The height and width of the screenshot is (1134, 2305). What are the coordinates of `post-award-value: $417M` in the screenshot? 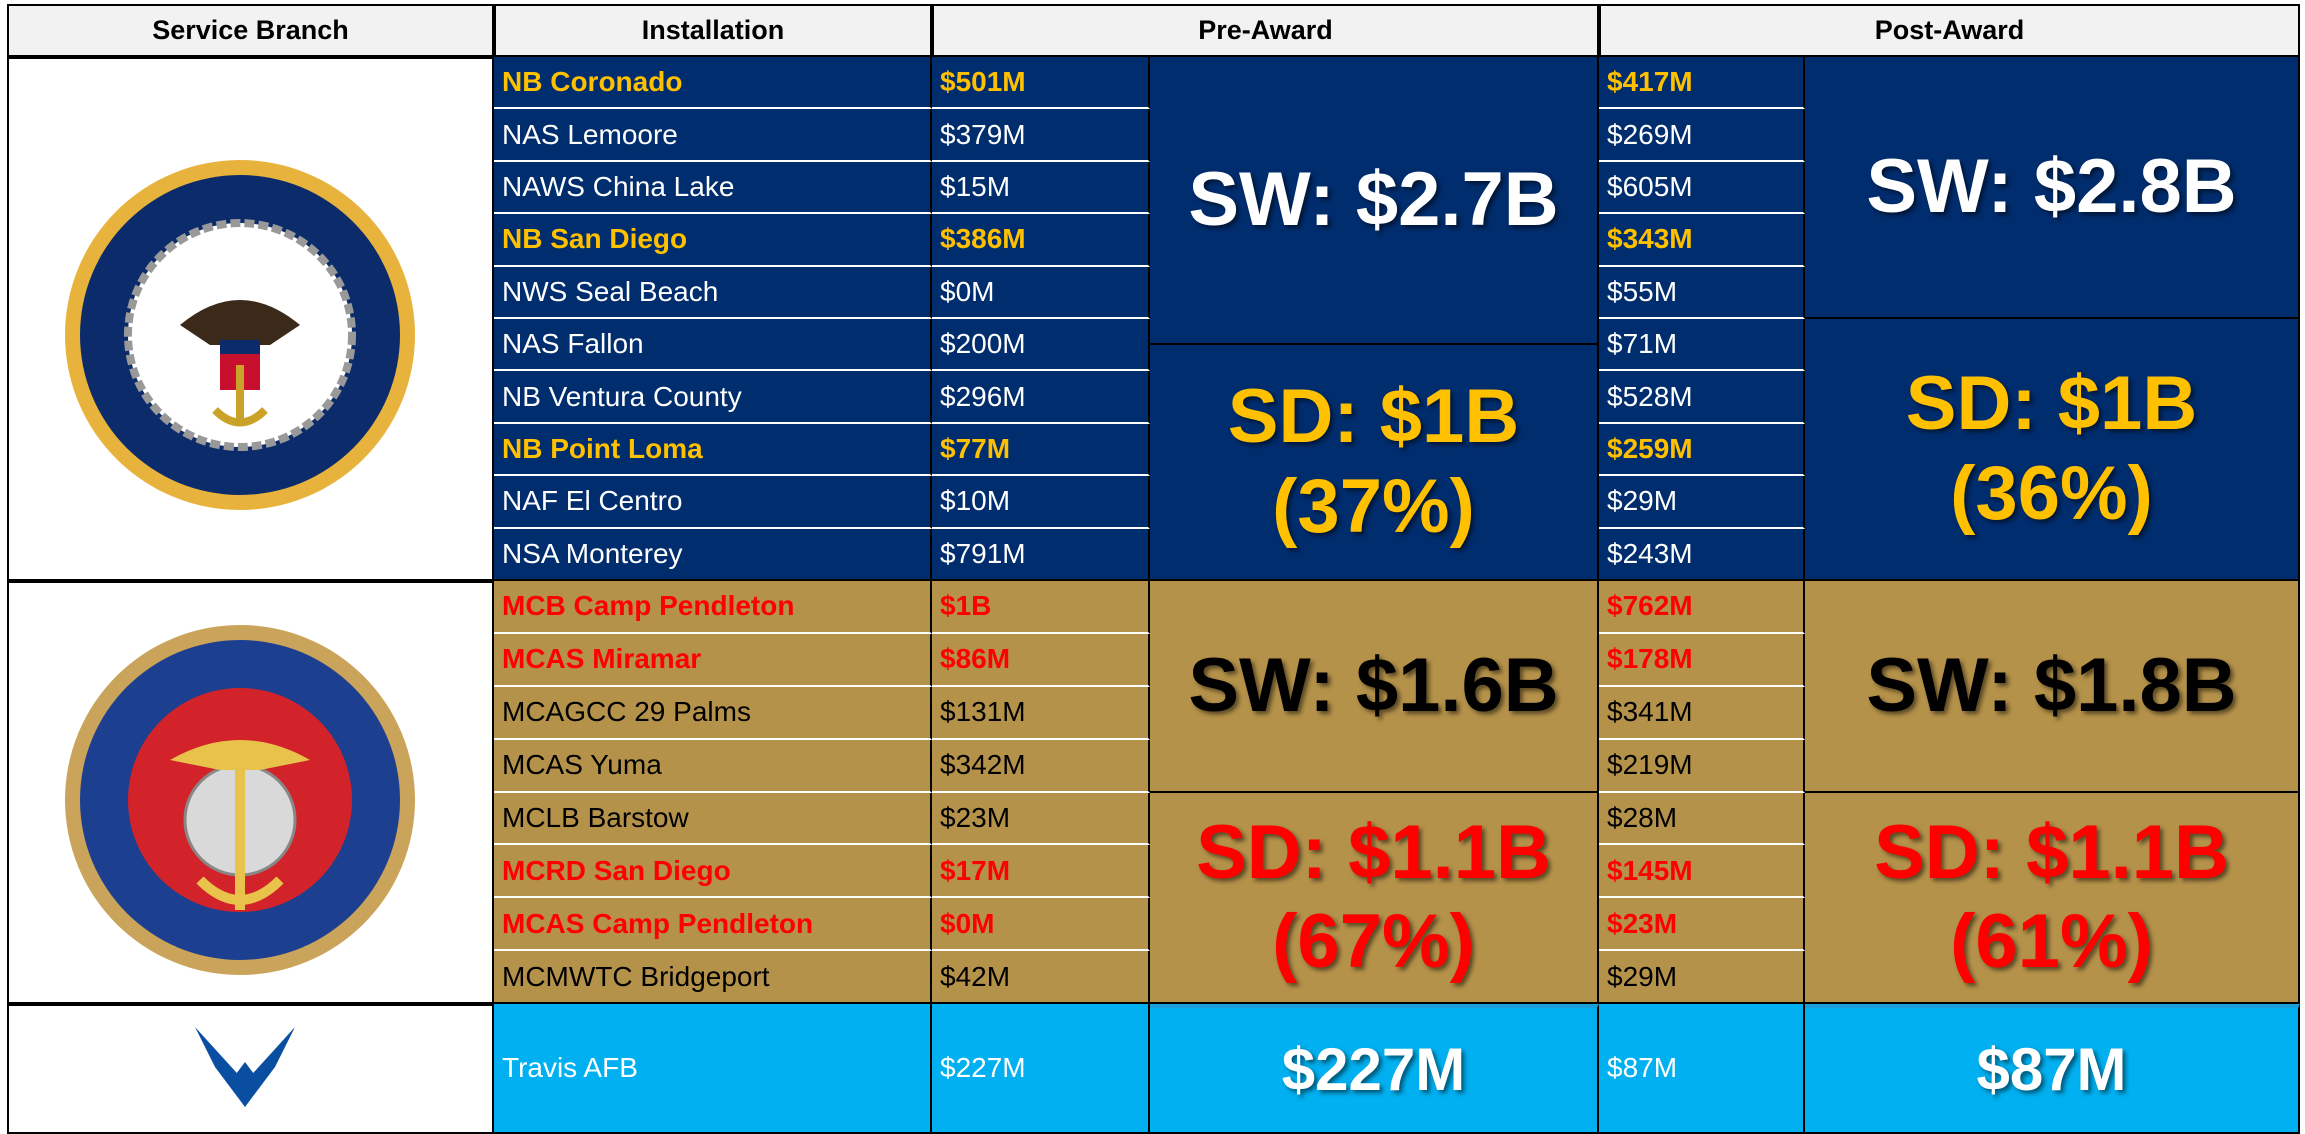 It's located at (1650, 82).